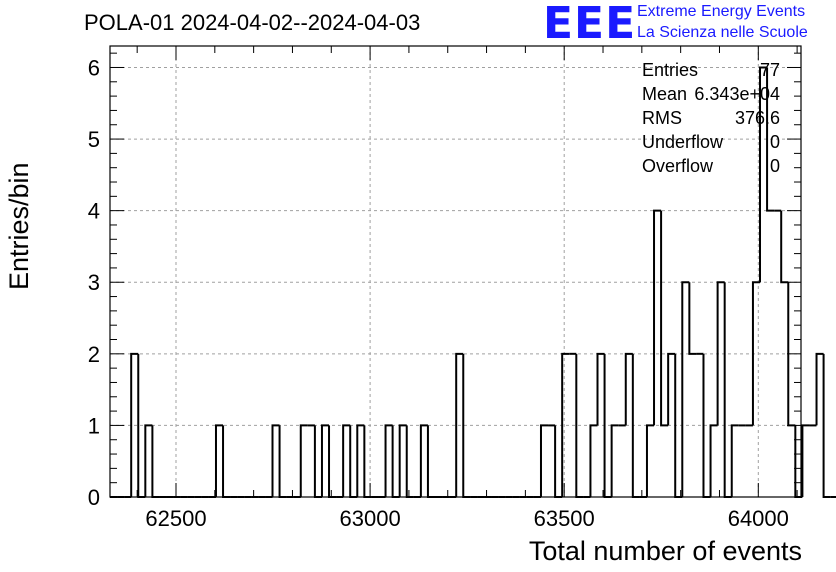 The width and height of the screenshot is (836, 572). Describe the element at coordinates (678, 166) in the screenshot. I see `stats-overflow-label: Overflow` at that location.